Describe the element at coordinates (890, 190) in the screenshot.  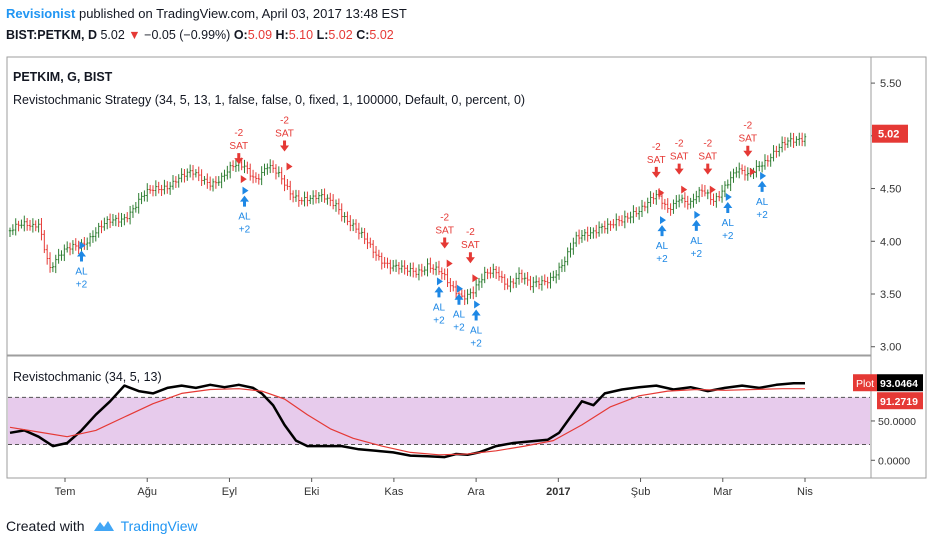
I see `price-tick-label: 4.50` at that location.